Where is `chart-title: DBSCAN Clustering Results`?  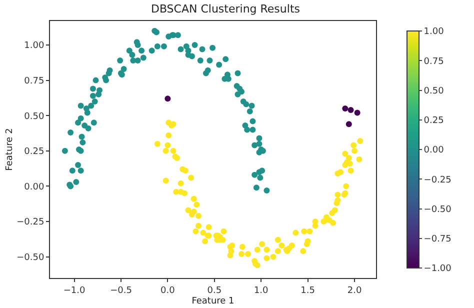
chart-title: DBSCAN Clustering Results is located at coordinates (225, 9).